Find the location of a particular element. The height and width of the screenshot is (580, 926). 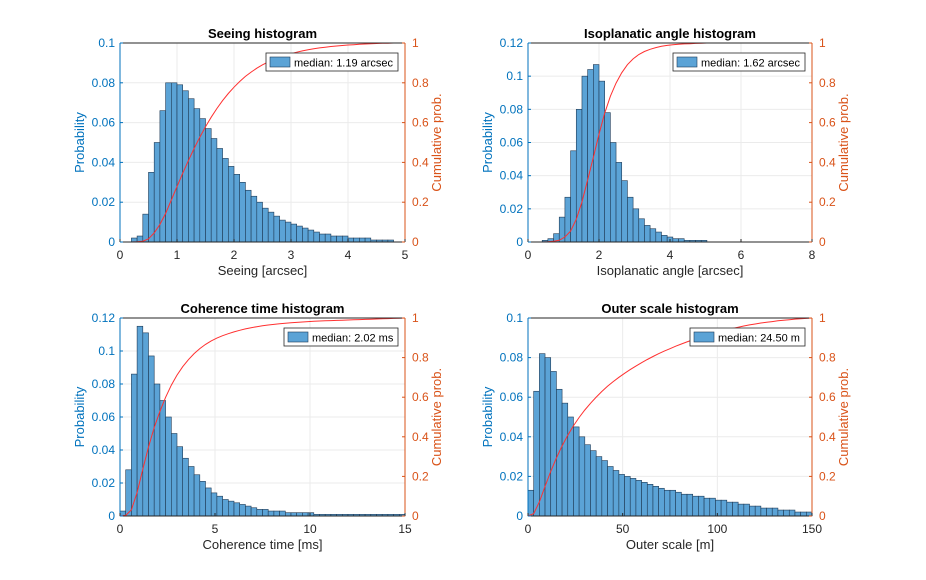

y-tick-label: 0.12 is located at coordinates (512, 43).